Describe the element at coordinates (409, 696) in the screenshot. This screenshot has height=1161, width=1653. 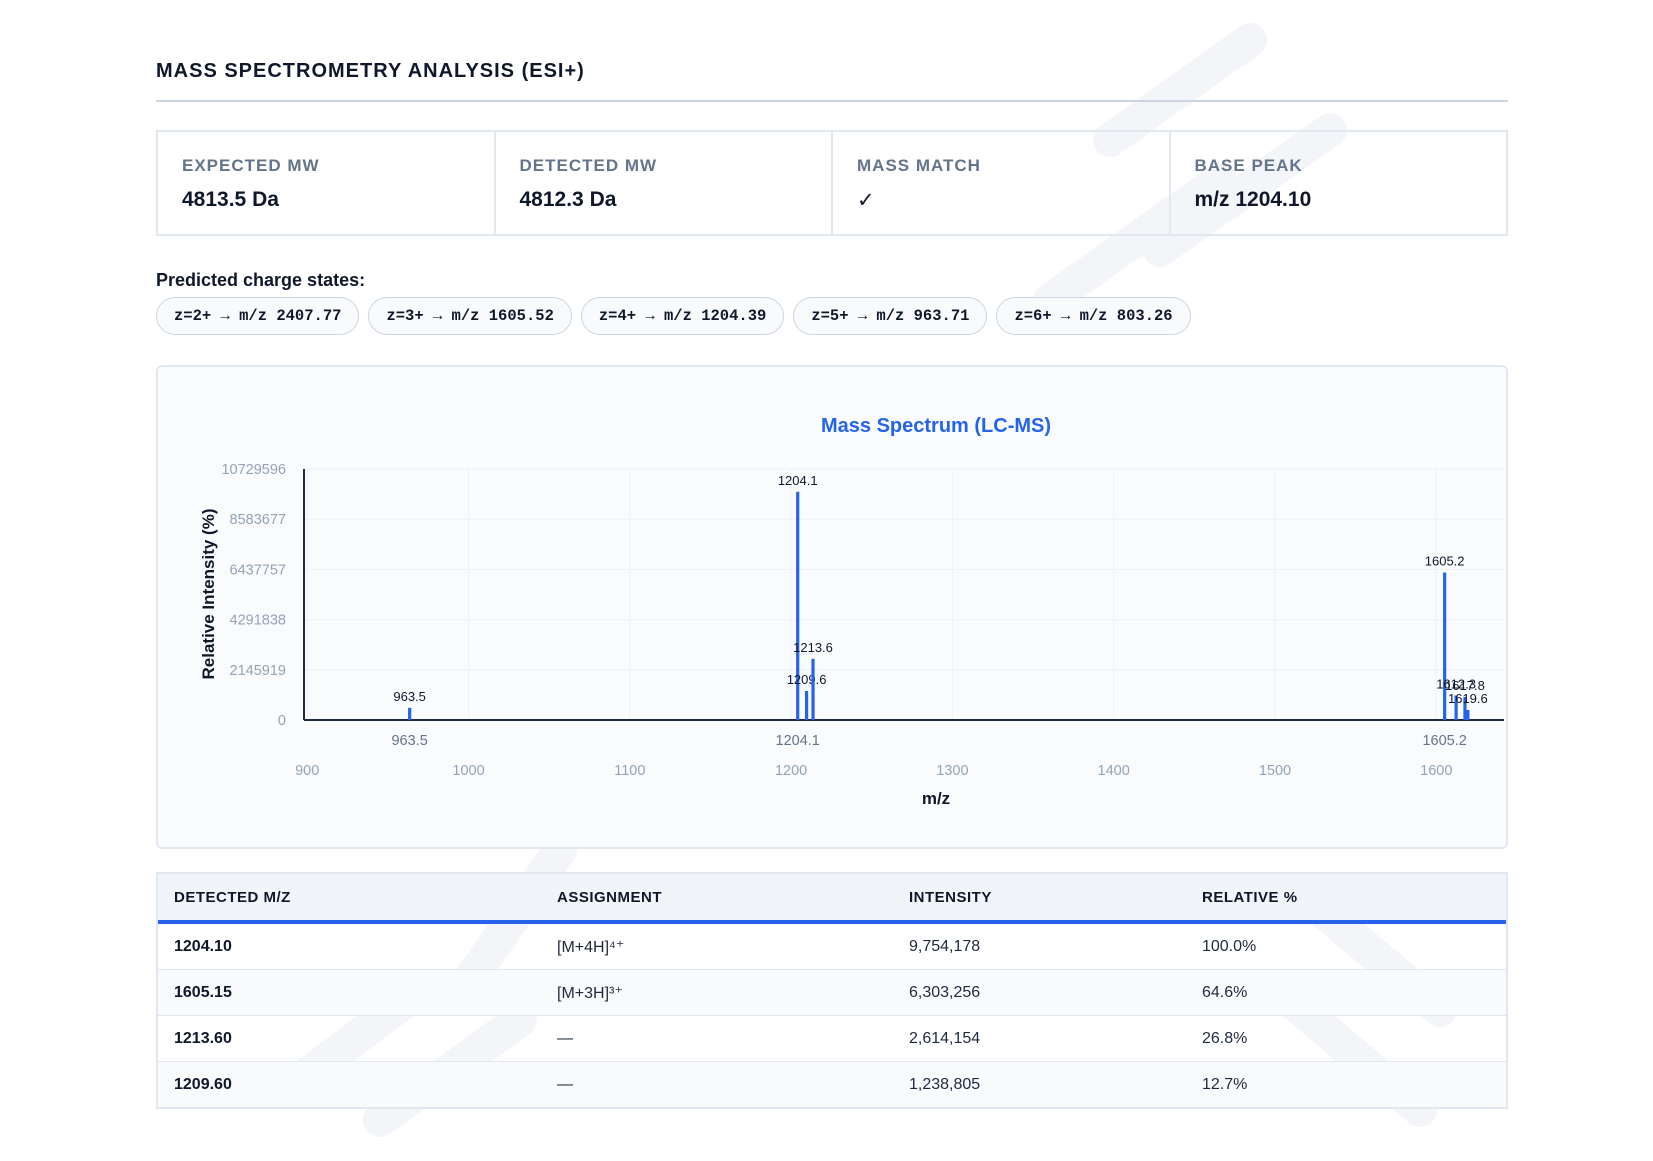
I see `peak-label: 963.5` at that location.